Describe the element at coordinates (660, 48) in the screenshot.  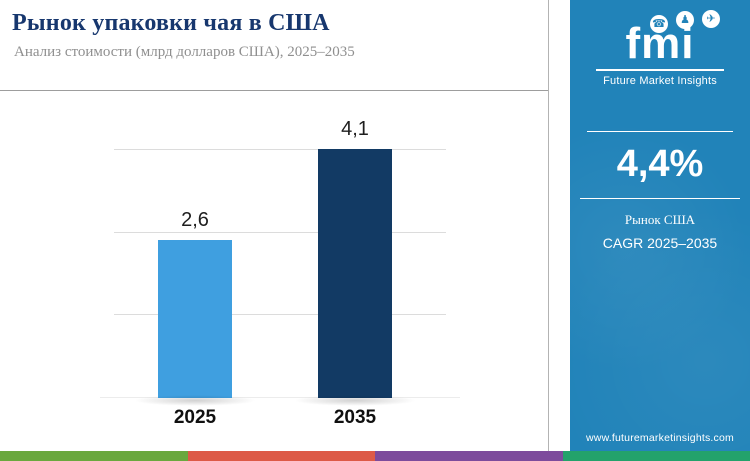
I see `fmi-logo: ☎ ♟ ✈ fmi Future Market Insights` at that location.